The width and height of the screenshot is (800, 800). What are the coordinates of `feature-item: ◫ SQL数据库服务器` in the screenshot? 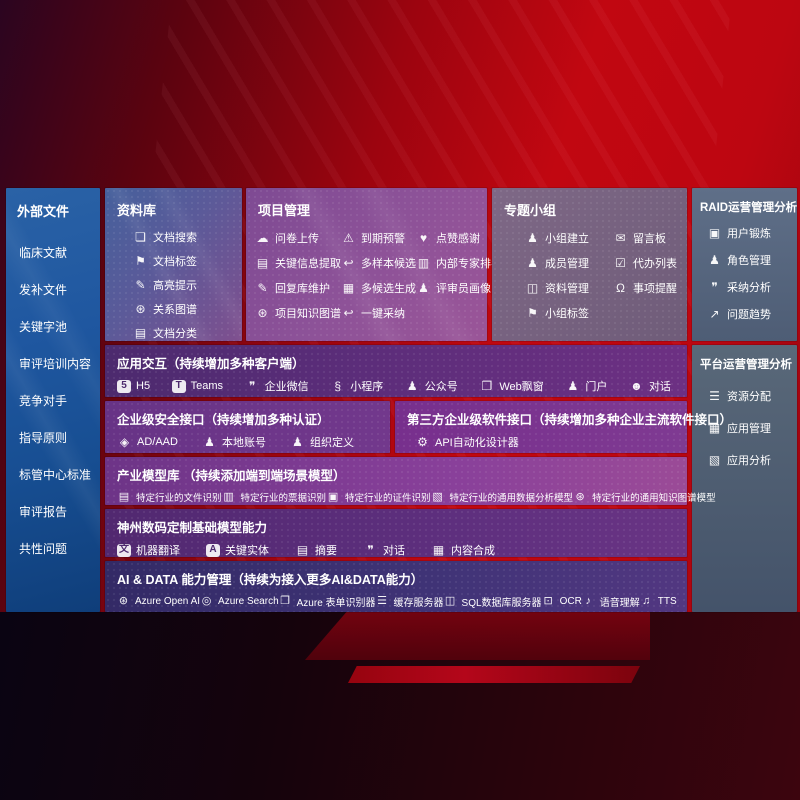 It's located at (493, 602).